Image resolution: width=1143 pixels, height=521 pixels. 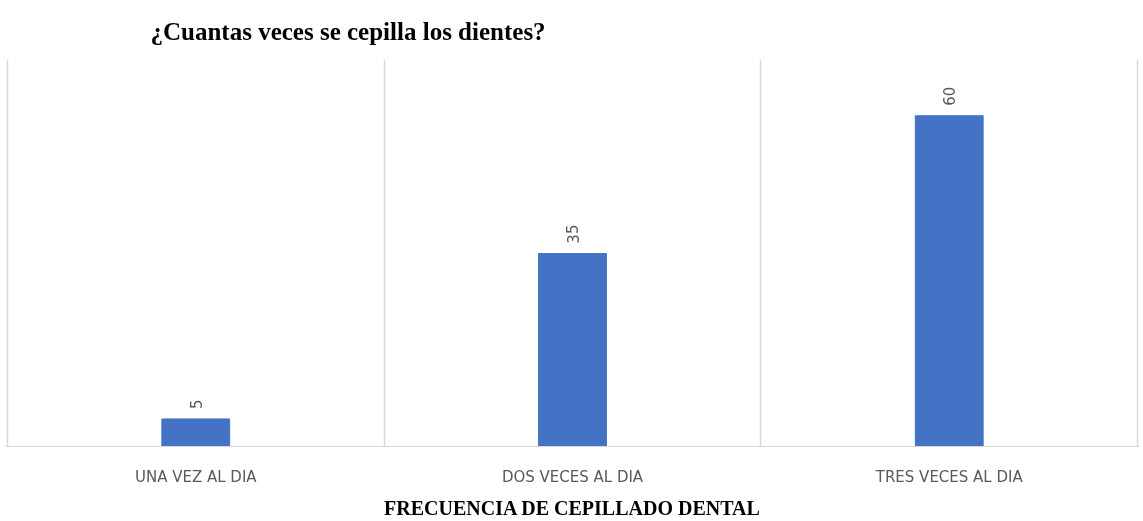 What do you see at coordinates (348, 31) in the screenshot?
I see `chart-title: ¿Cuantas veces se cepilla los dientes?` at bounding box center [348, 31].